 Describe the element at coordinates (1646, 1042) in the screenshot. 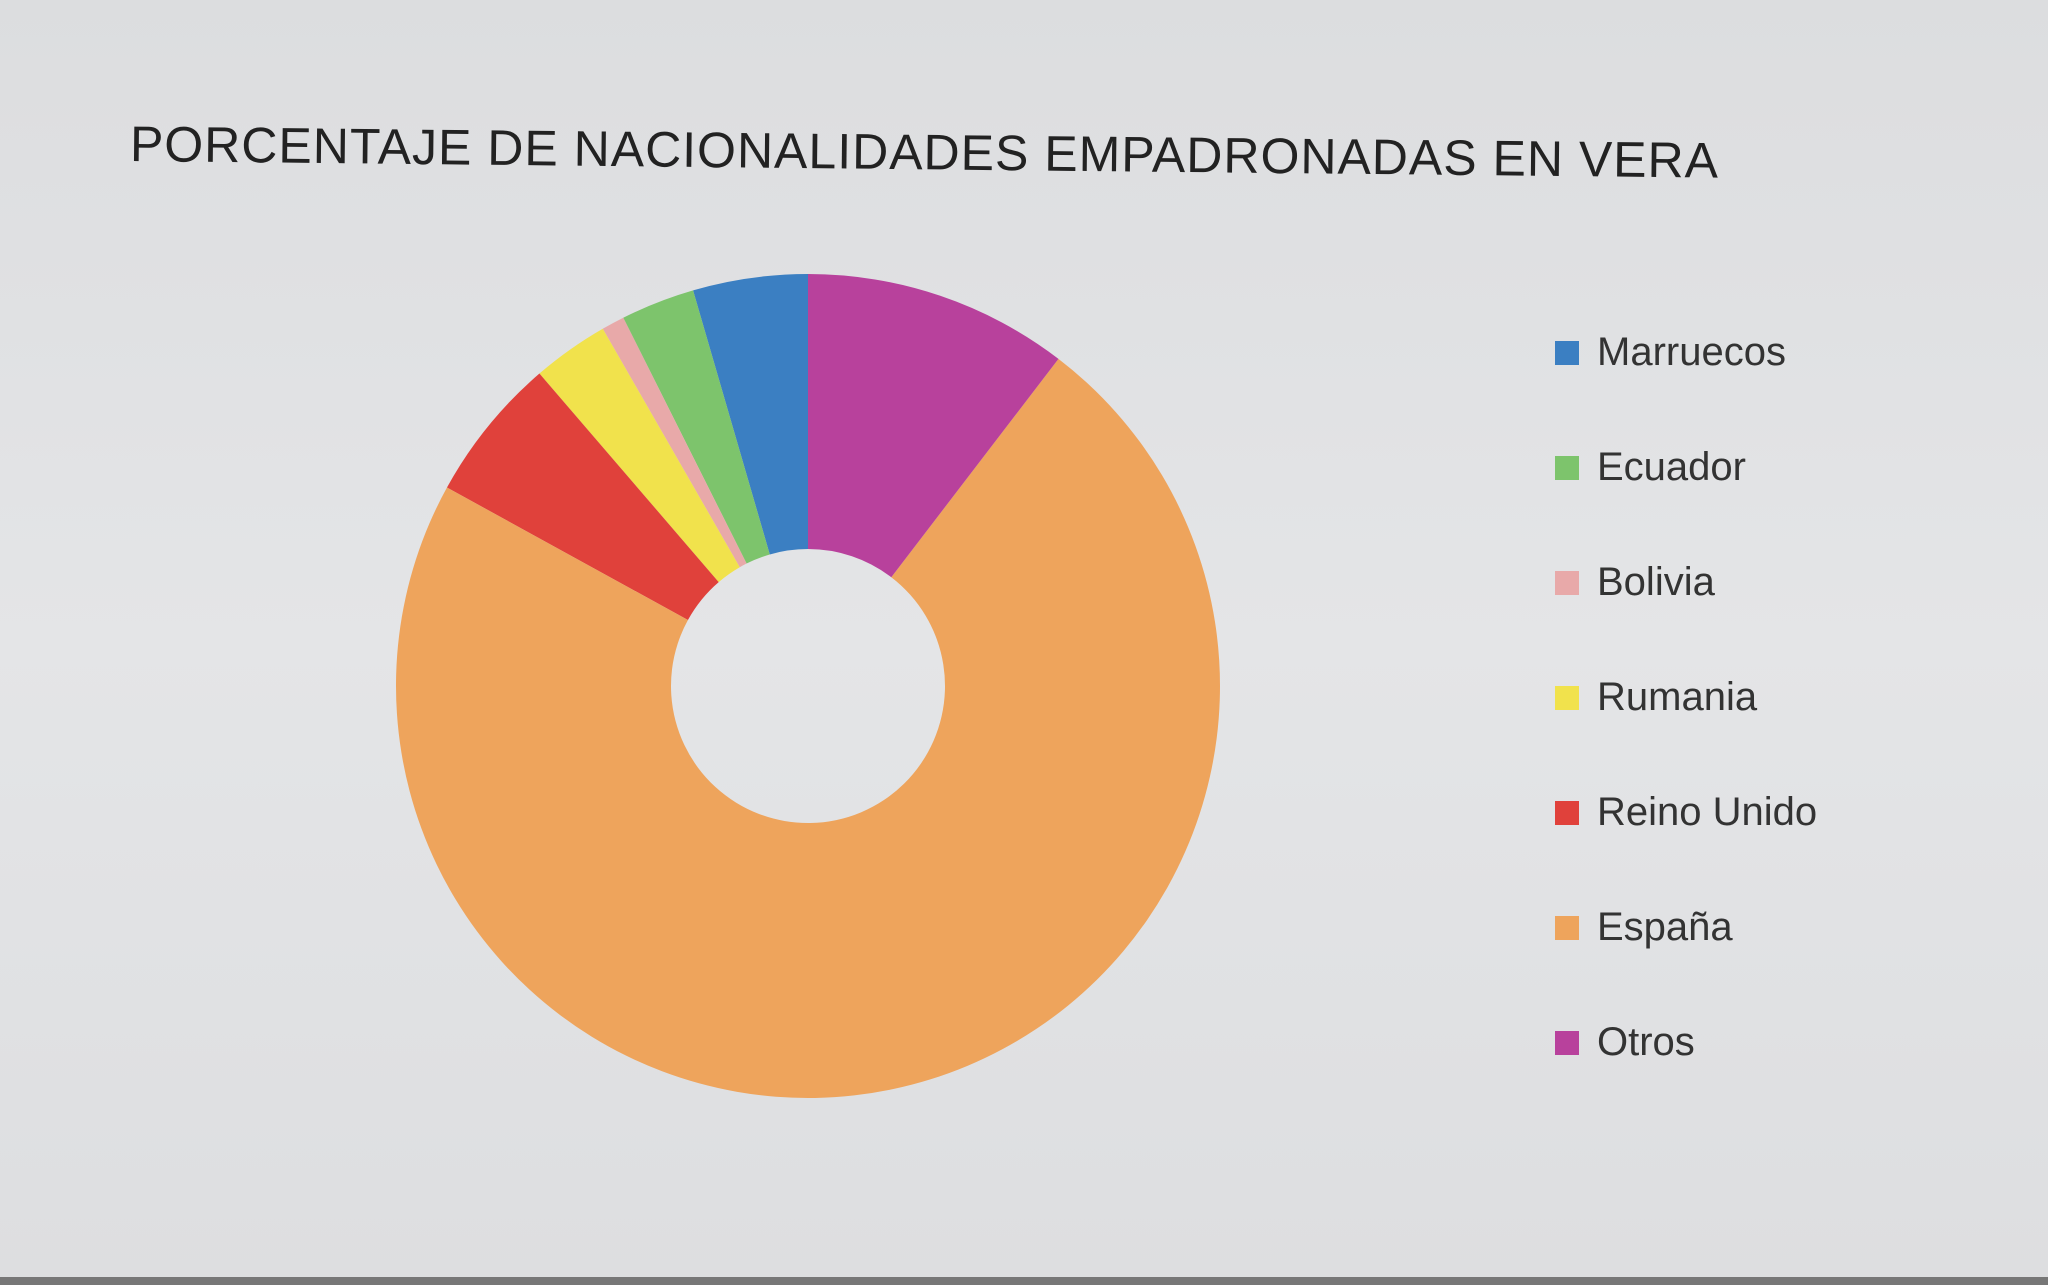

I see `legend-label: Otros` at that location.